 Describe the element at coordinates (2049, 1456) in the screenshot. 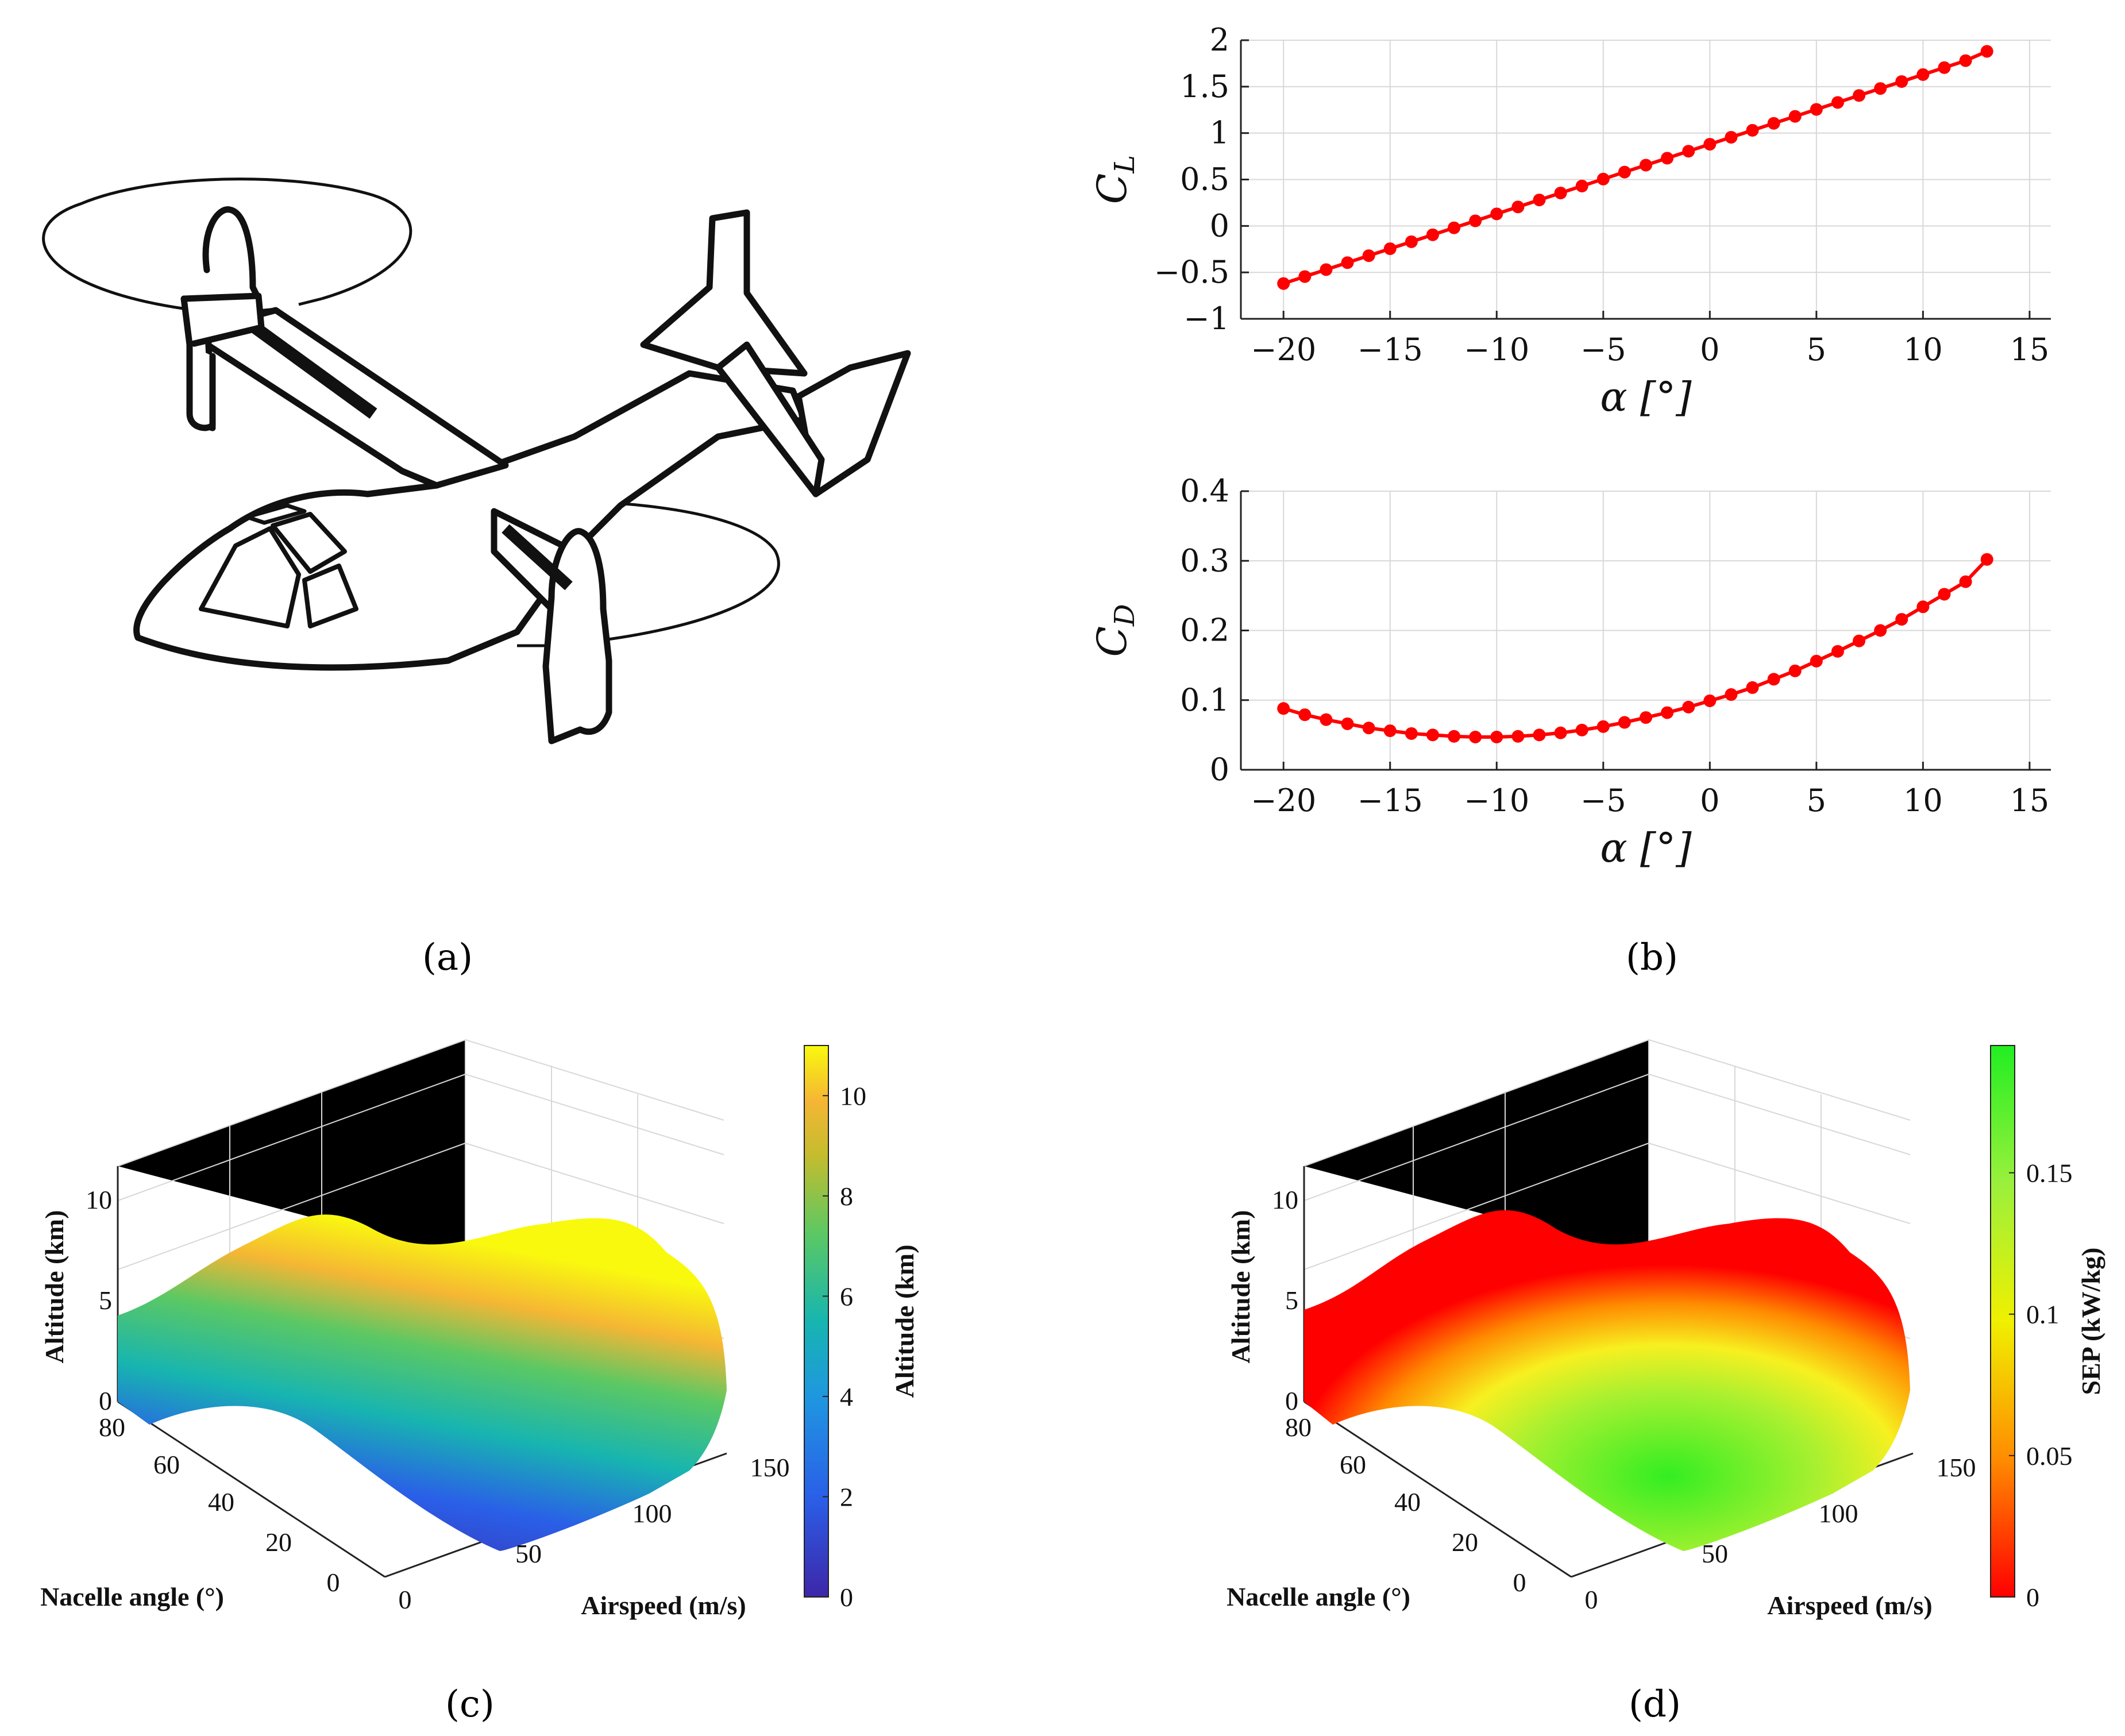

I see `colorbar-tick-label: 0.05` at that location.